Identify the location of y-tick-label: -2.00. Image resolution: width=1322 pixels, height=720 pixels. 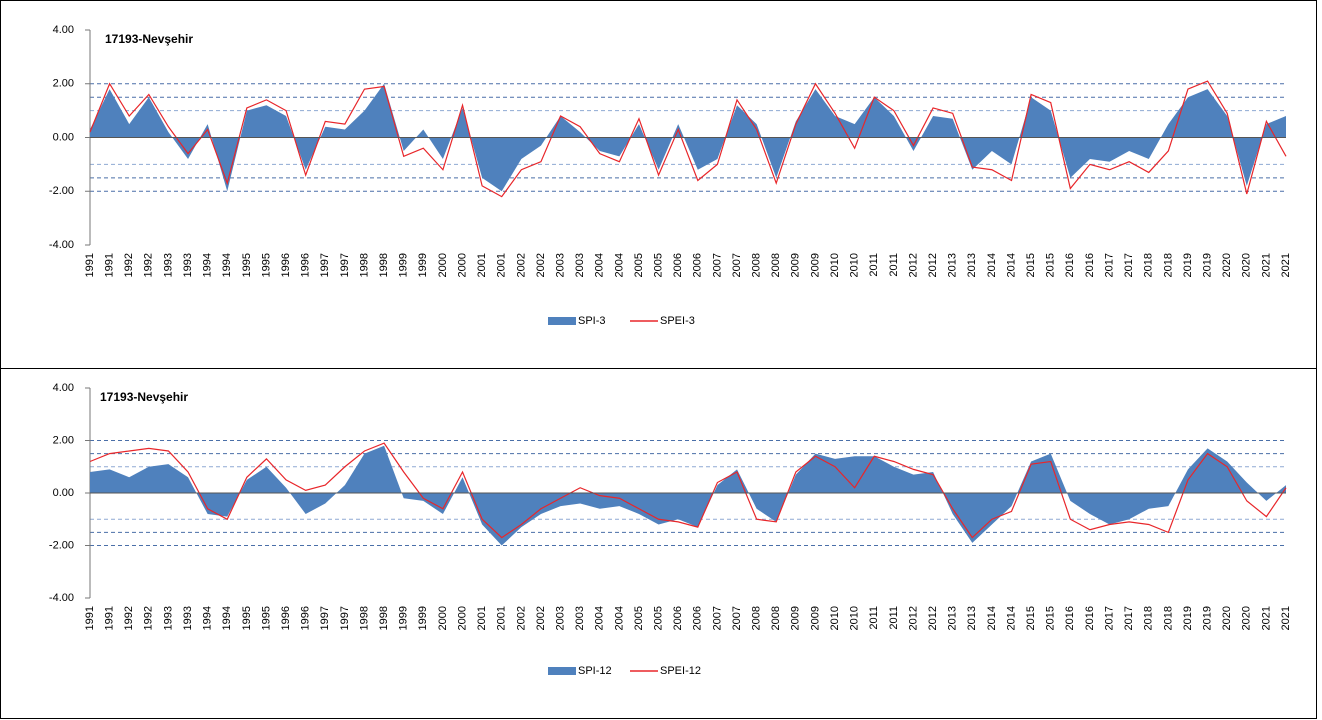
(61, 545).